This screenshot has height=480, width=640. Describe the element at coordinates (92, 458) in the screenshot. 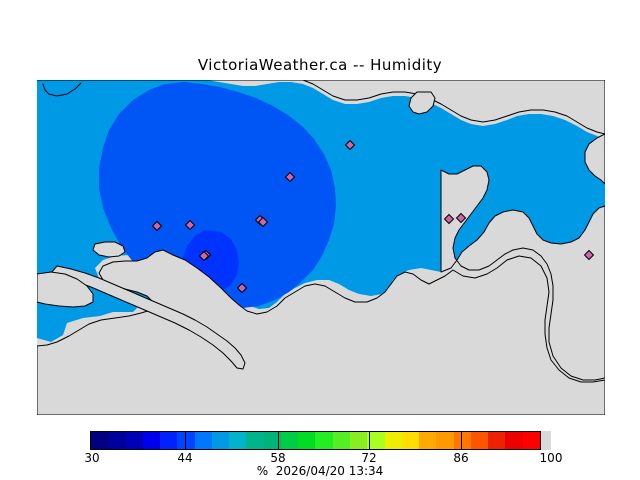

I see `colorbar-label-30: 30` at that location.